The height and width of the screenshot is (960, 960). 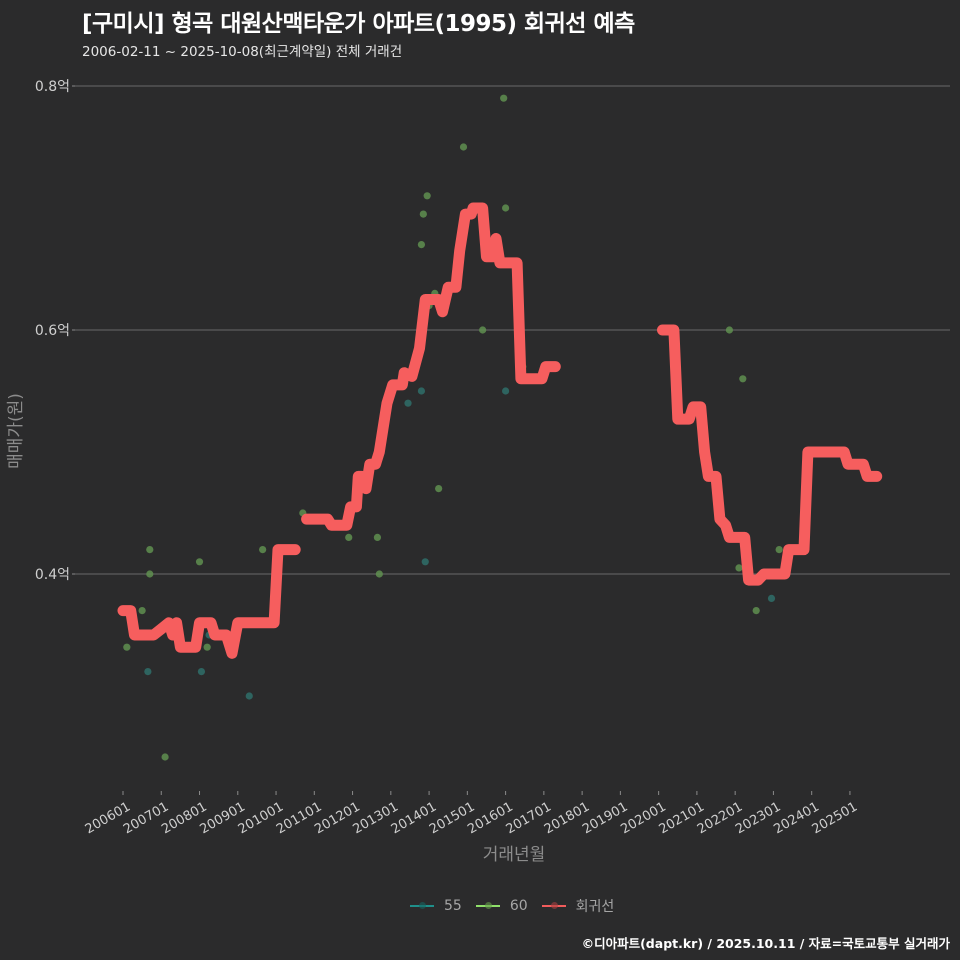 I want to click on legend-item-55: 55, so click(x=436, y=906).